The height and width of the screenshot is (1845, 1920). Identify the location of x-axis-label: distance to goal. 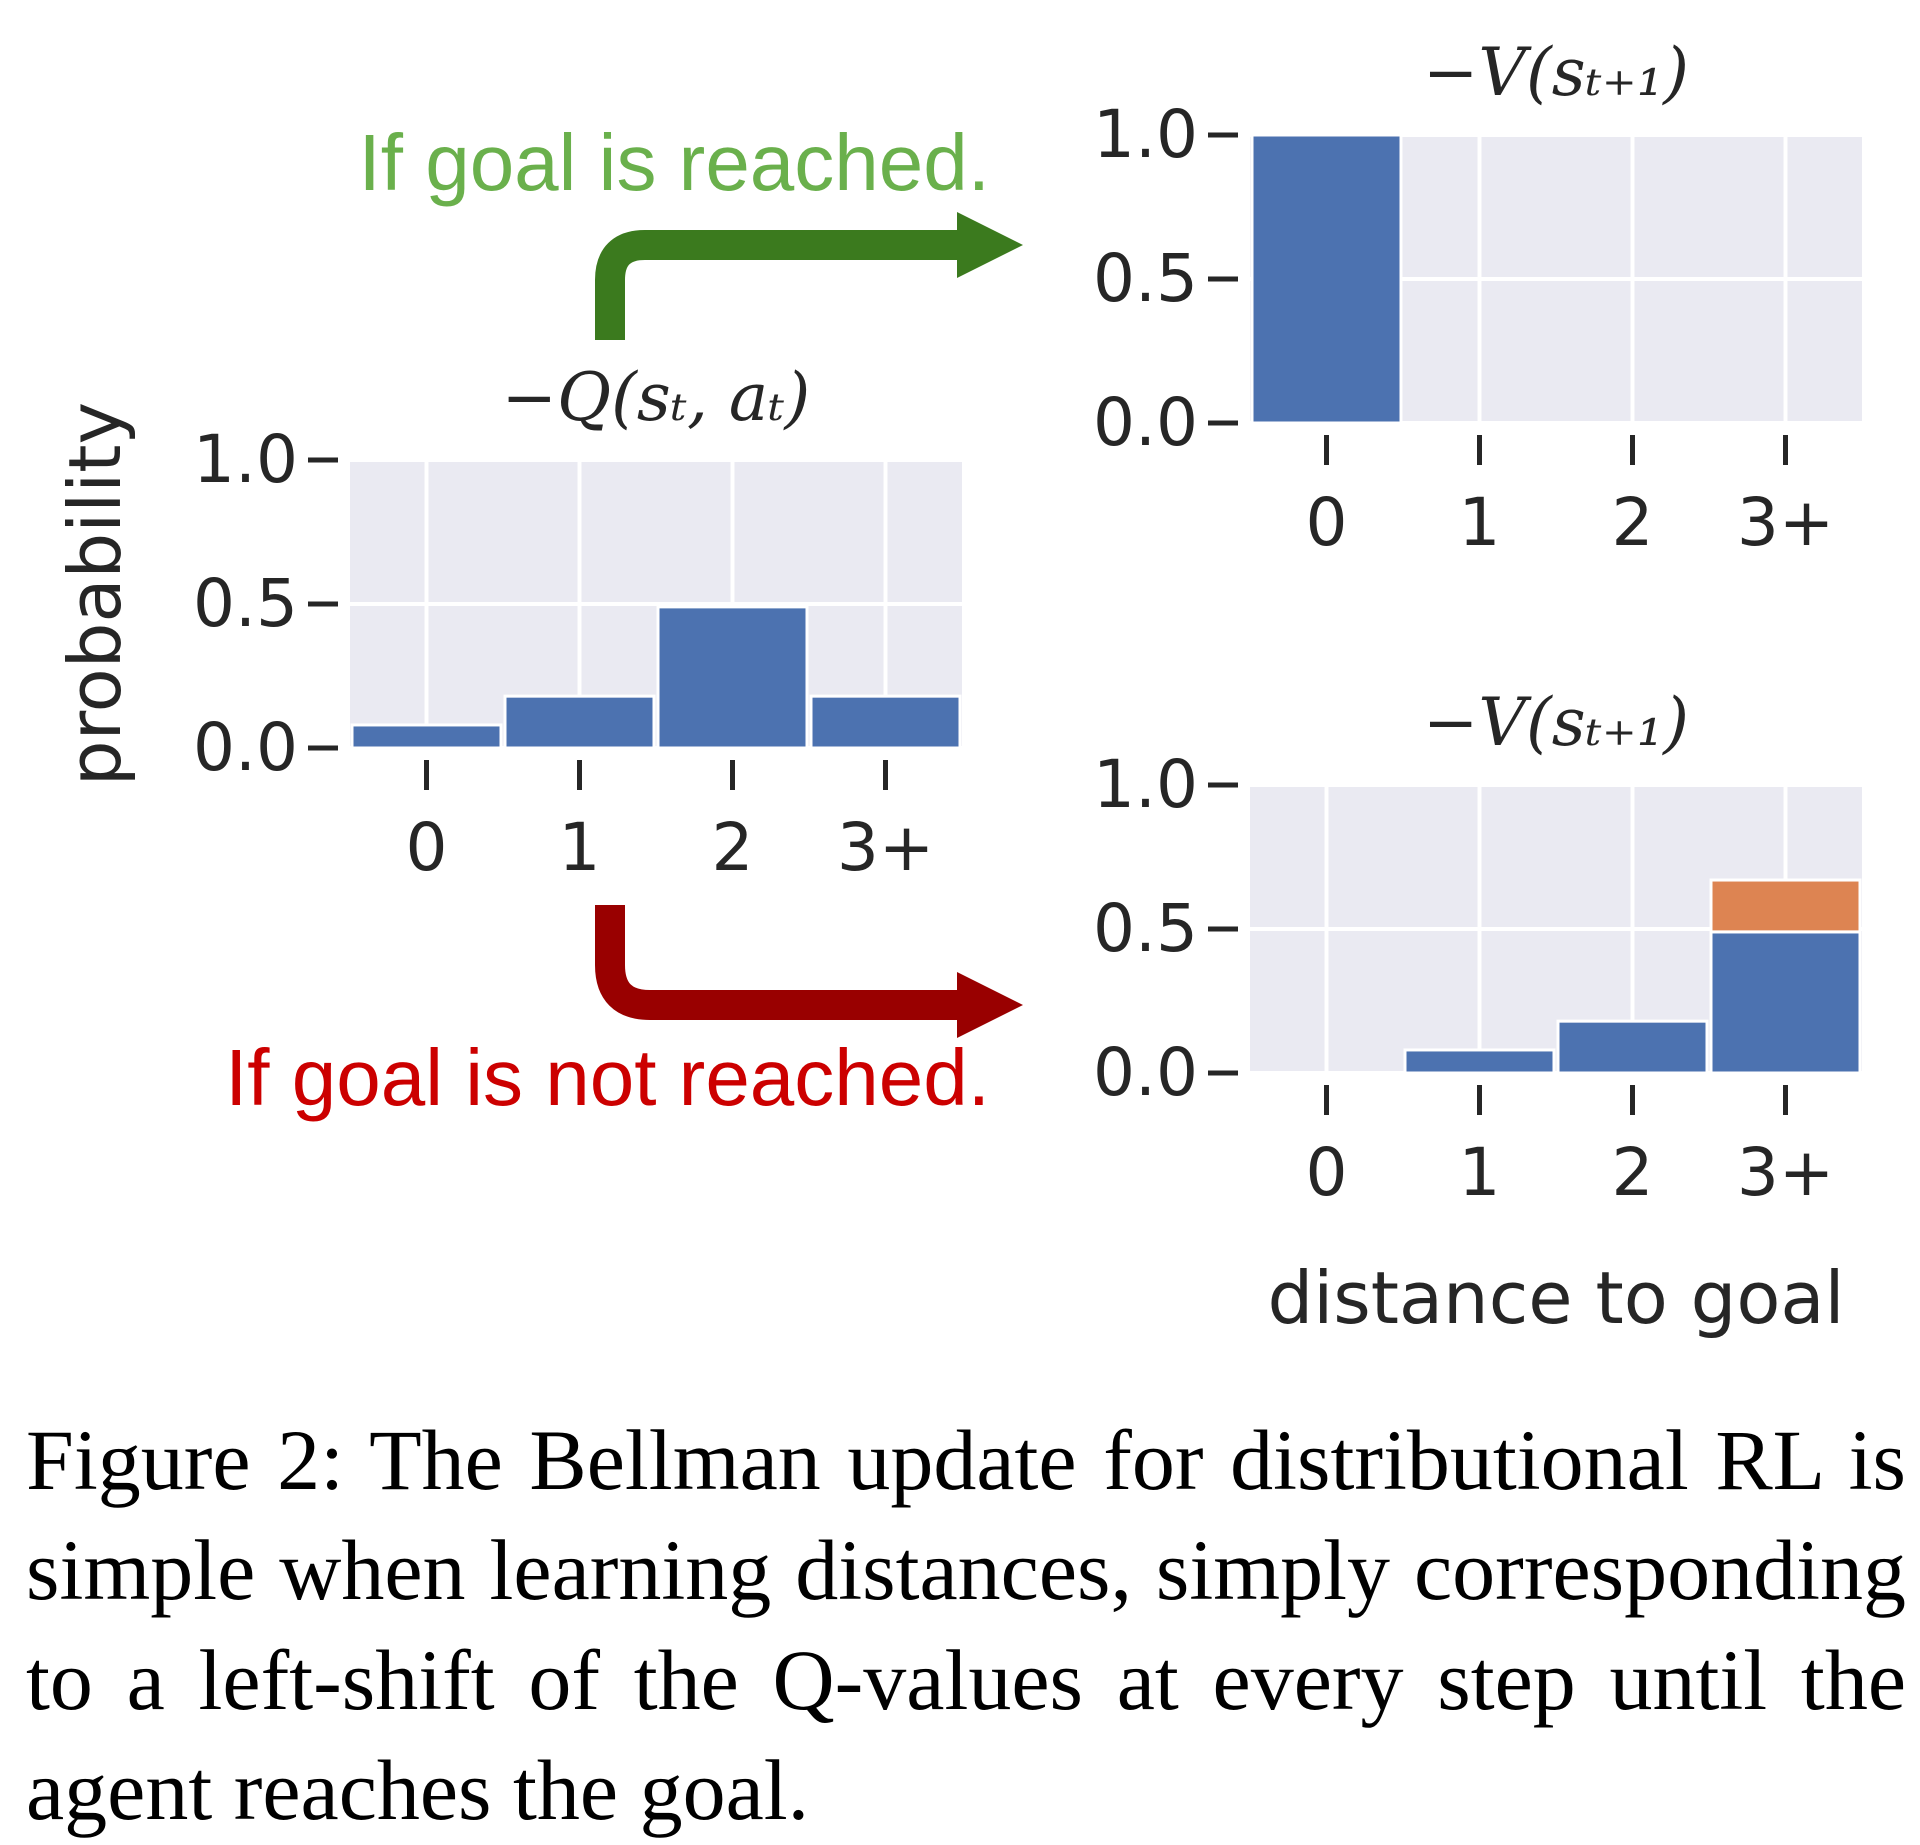
(1555, 1298).